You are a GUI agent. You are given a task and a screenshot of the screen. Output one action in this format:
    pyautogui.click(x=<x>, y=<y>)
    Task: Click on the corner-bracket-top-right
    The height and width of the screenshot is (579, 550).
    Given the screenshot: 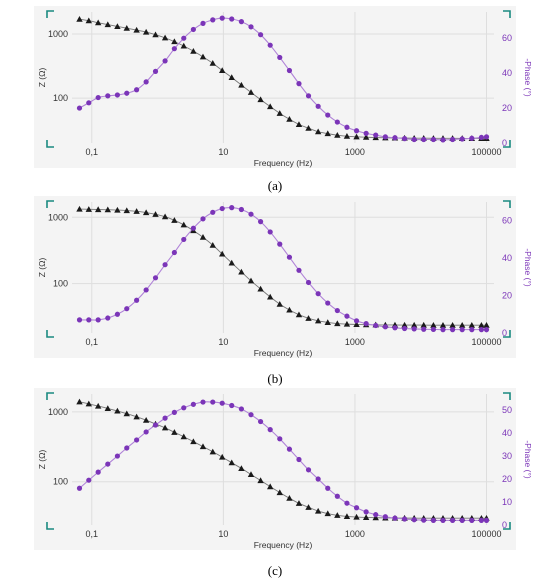 What is the action you would take?
    pyautogui.click(x=507, y=204)
    